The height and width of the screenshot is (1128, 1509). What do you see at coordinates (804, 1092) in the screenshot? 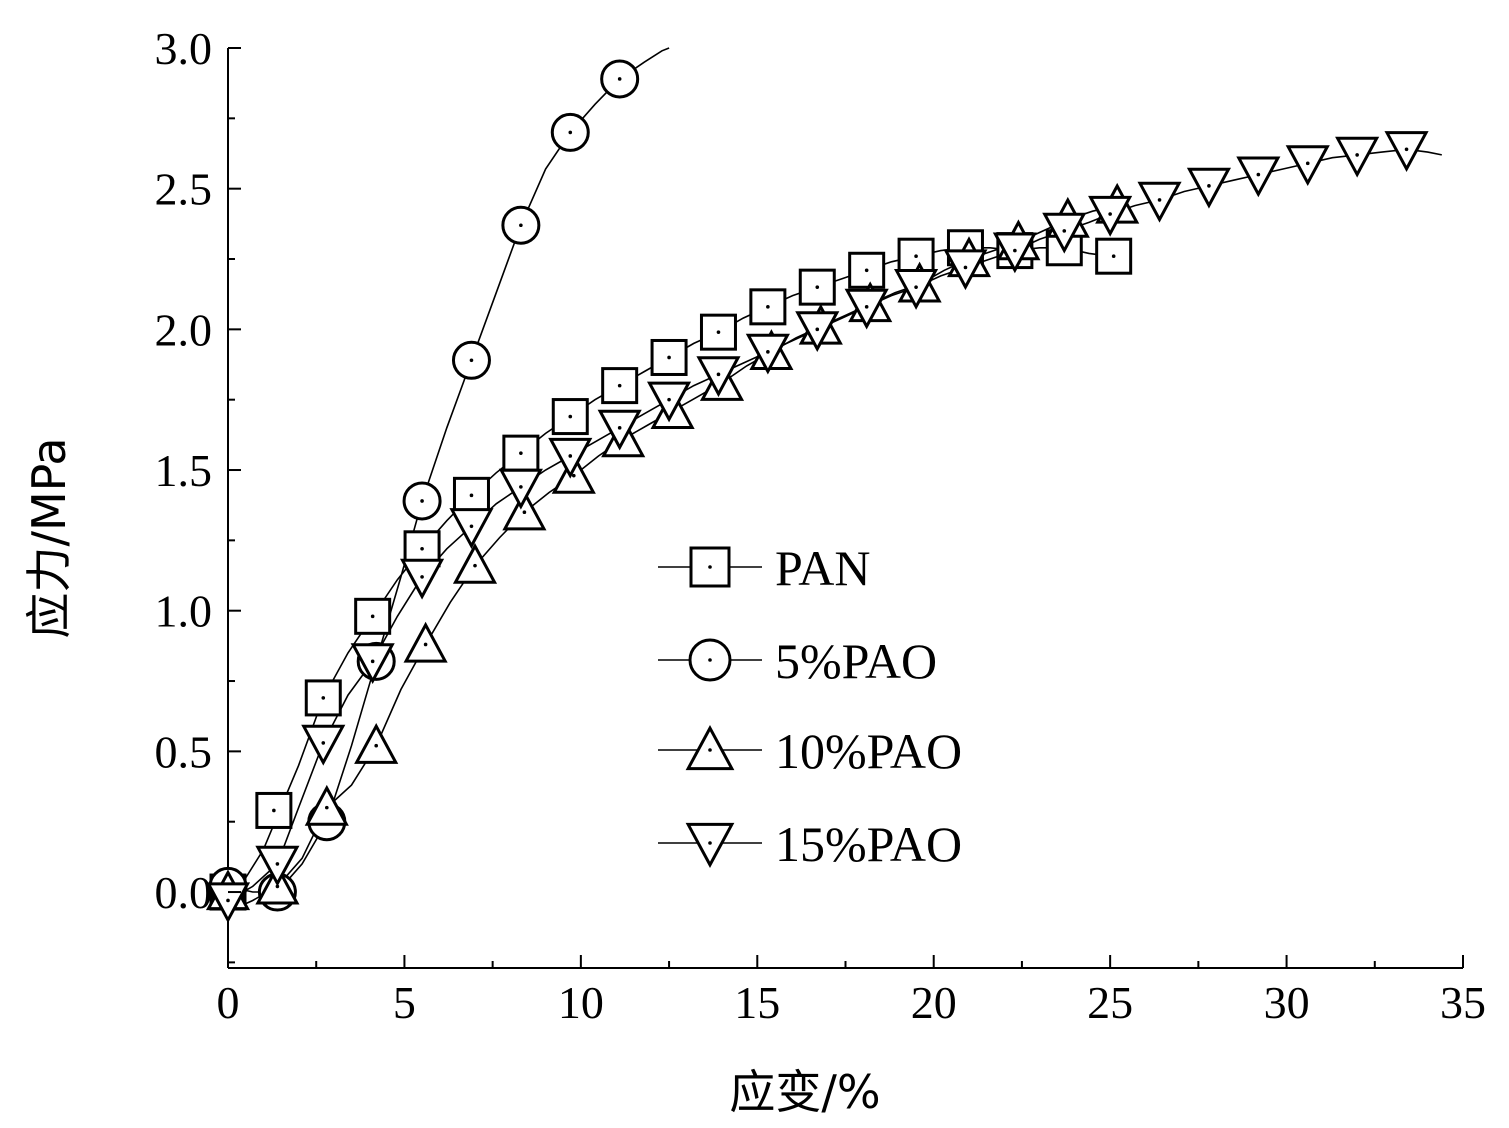
I see `x-axis-title: 应变/%` at bounding box center [804, 1092].